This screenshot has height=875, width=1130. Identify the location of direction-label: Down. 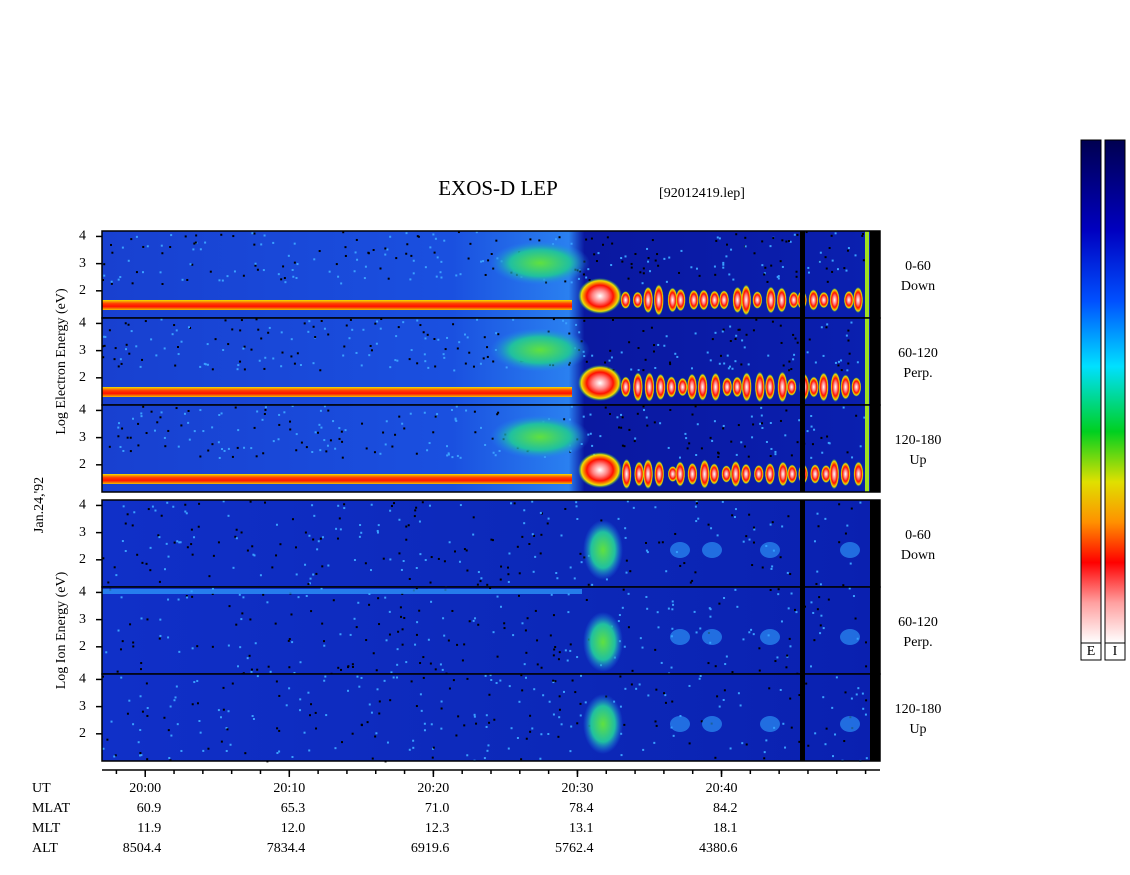
(918, 555).